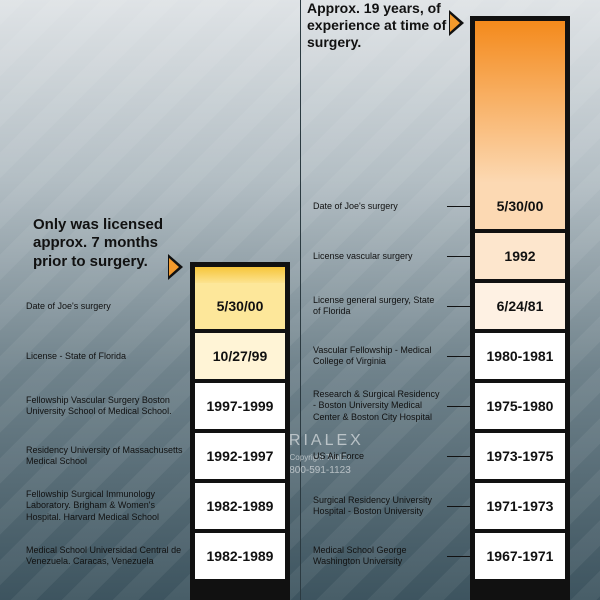 This screenshot has width=600, height=600. What do you see at coordinates (175, 267) in the screenshot?
I see `left-pointer-icon` at bounding box center [175, 267].